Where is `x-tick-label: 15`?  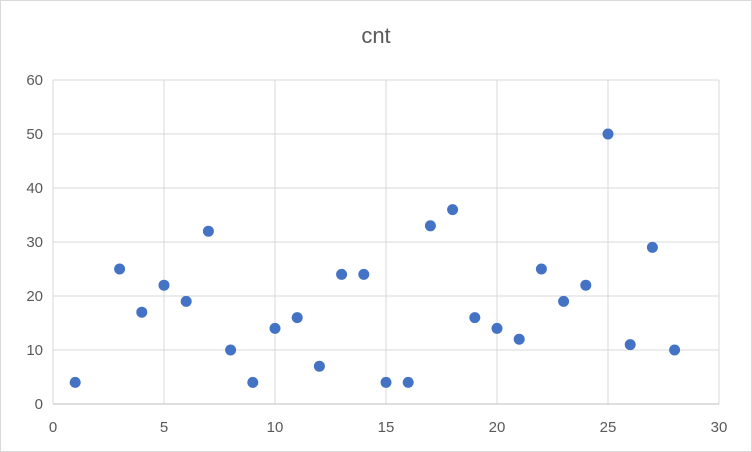
x-tick-label: 15 is located at coordinates (386, 427).